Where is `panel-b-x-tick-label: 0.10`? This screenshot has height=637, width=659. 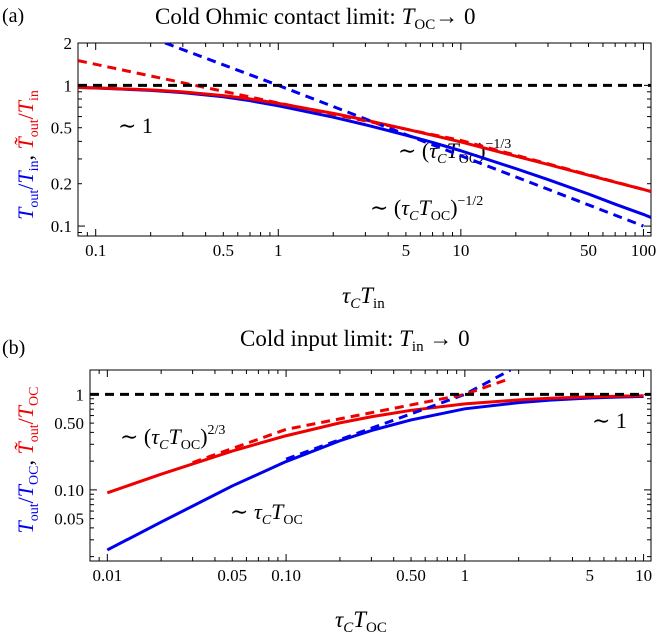
panel-b-x-tick-label: 0.10 is located at coordinates (286, 575).